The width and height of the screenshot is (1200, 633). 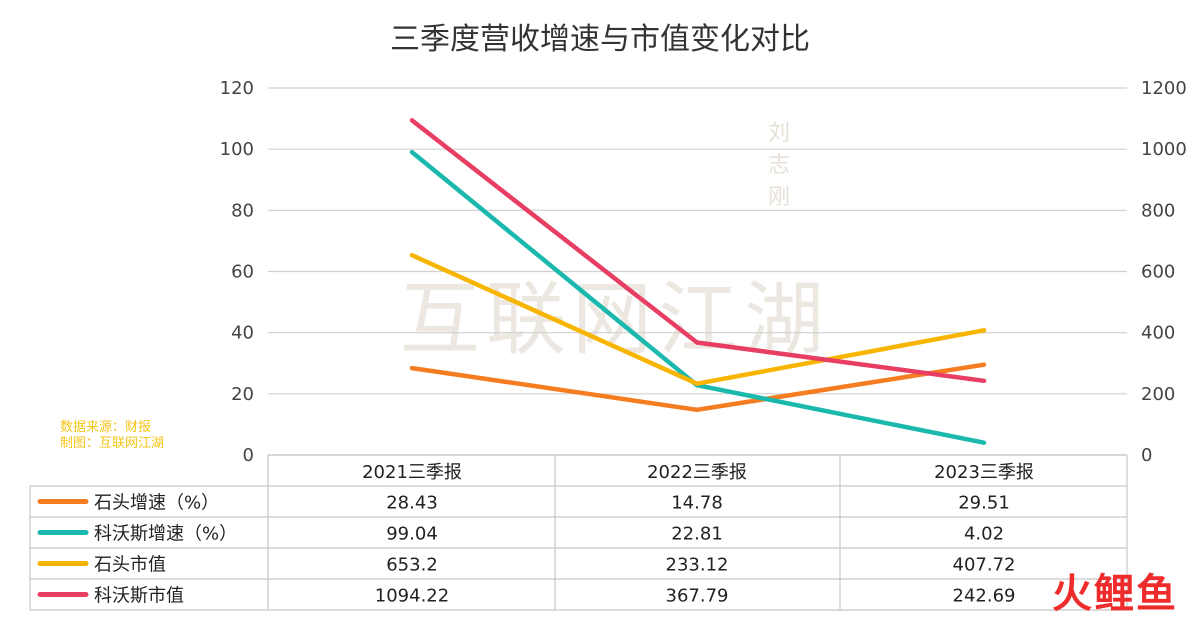 I want to click on table-cell-value: 653.2, so click(x=412, y=565).